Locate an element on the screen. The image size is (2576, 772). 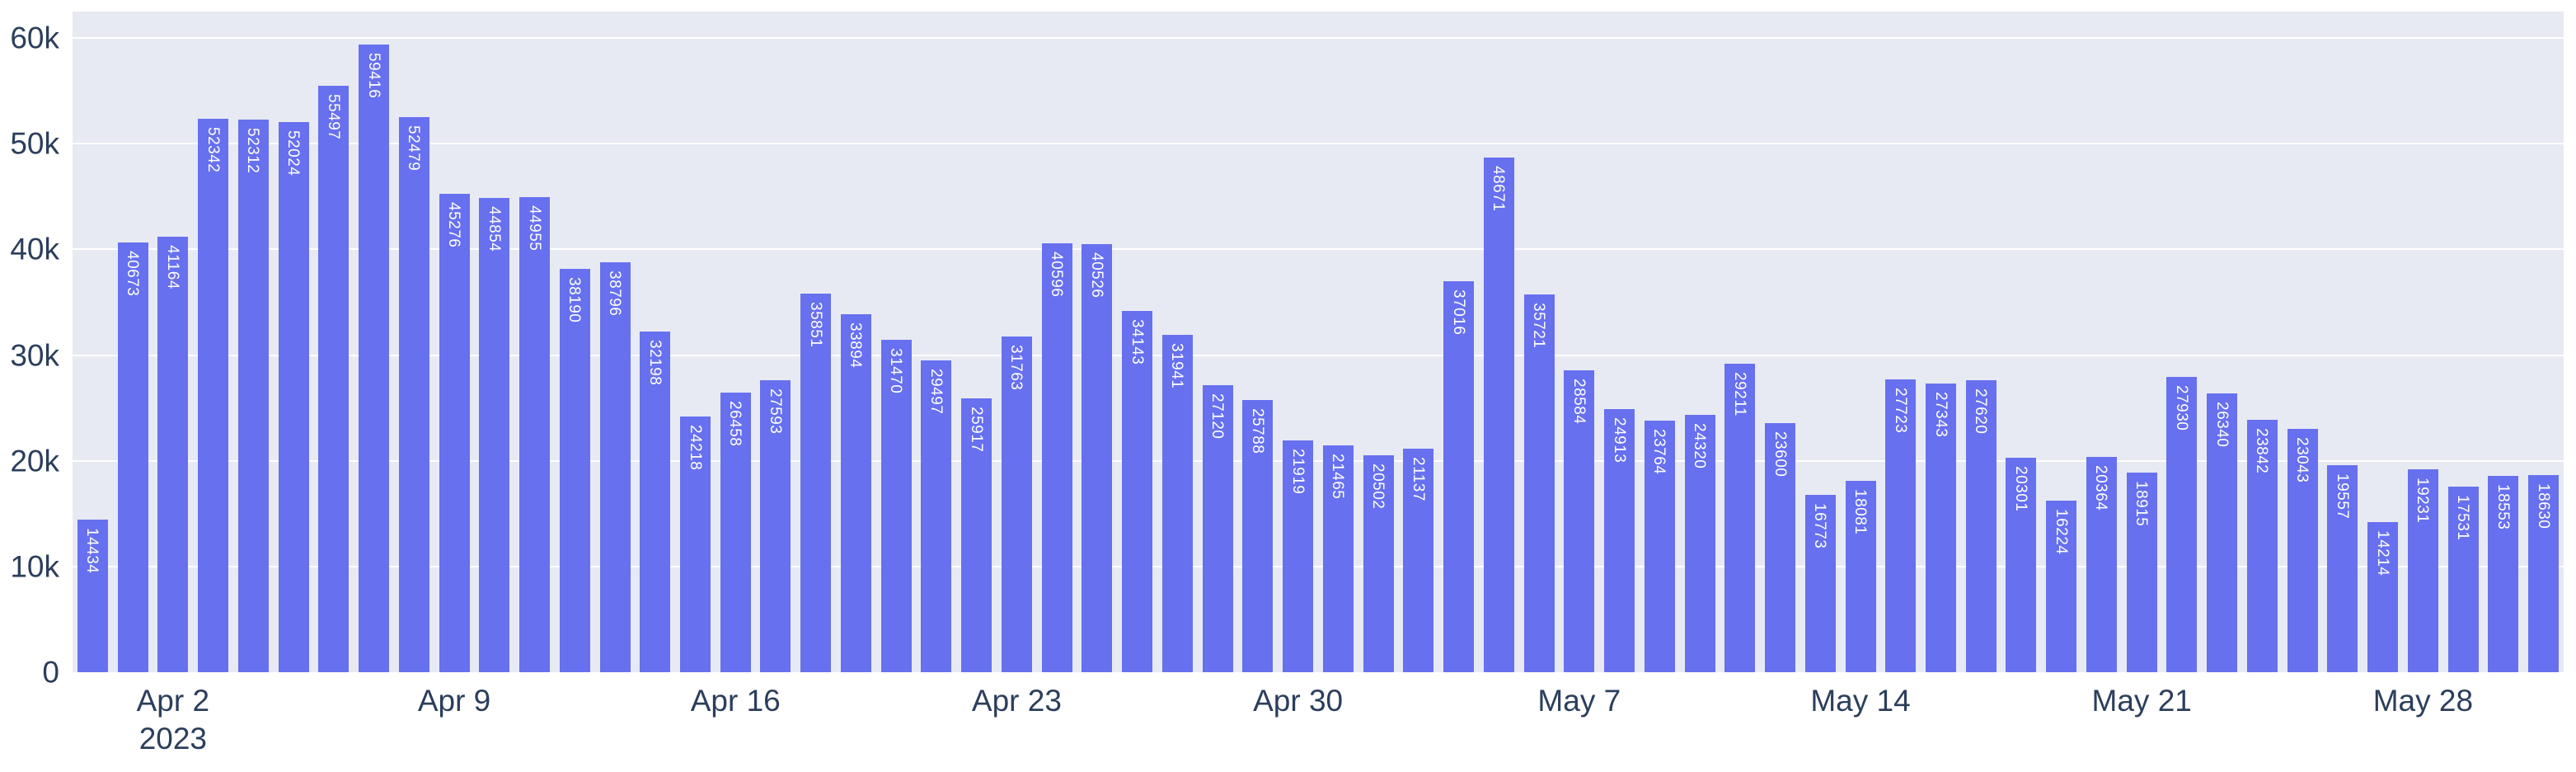
bar: 27120 is located at coordinates (1217, 528).